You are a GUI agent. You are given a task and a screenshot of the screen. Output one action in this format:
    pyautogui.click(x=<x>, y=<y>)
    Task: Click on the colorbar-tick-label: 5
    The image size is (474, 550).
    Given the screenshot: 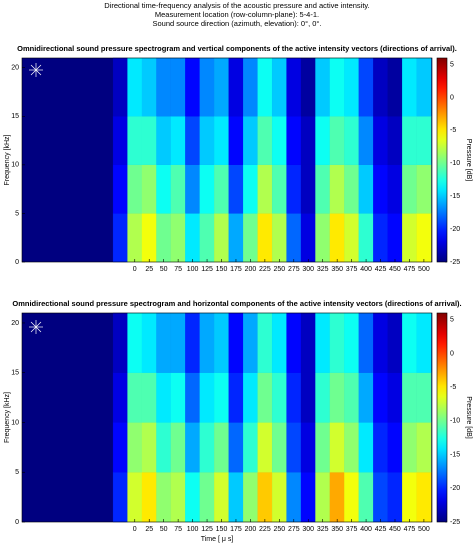 What is the action you would take?
    pyautogui.click(x=452, y=320)
    